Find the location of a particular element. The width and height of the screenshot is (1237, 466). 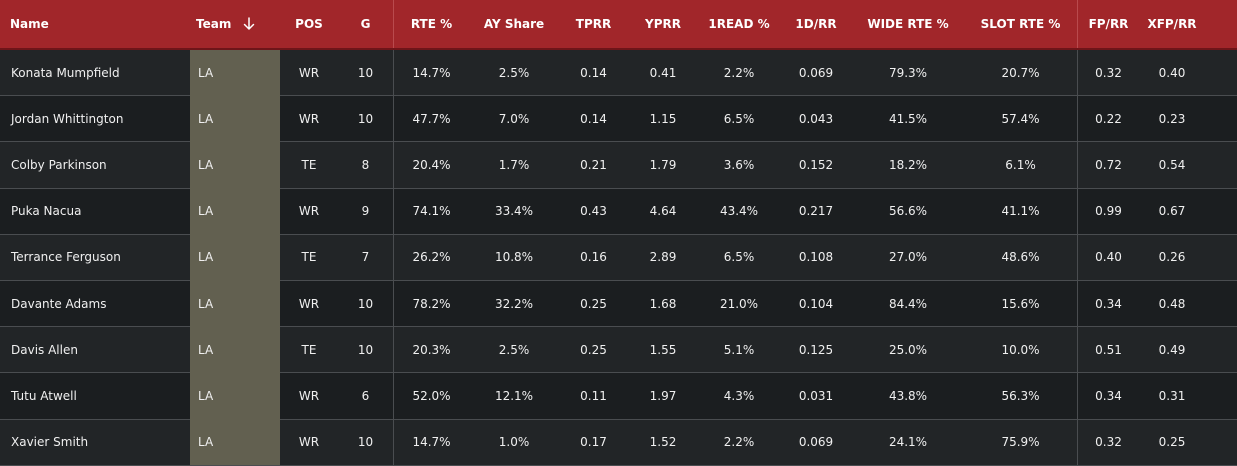

cell-yprr: 1.68 is located at coordinates (663, 303).